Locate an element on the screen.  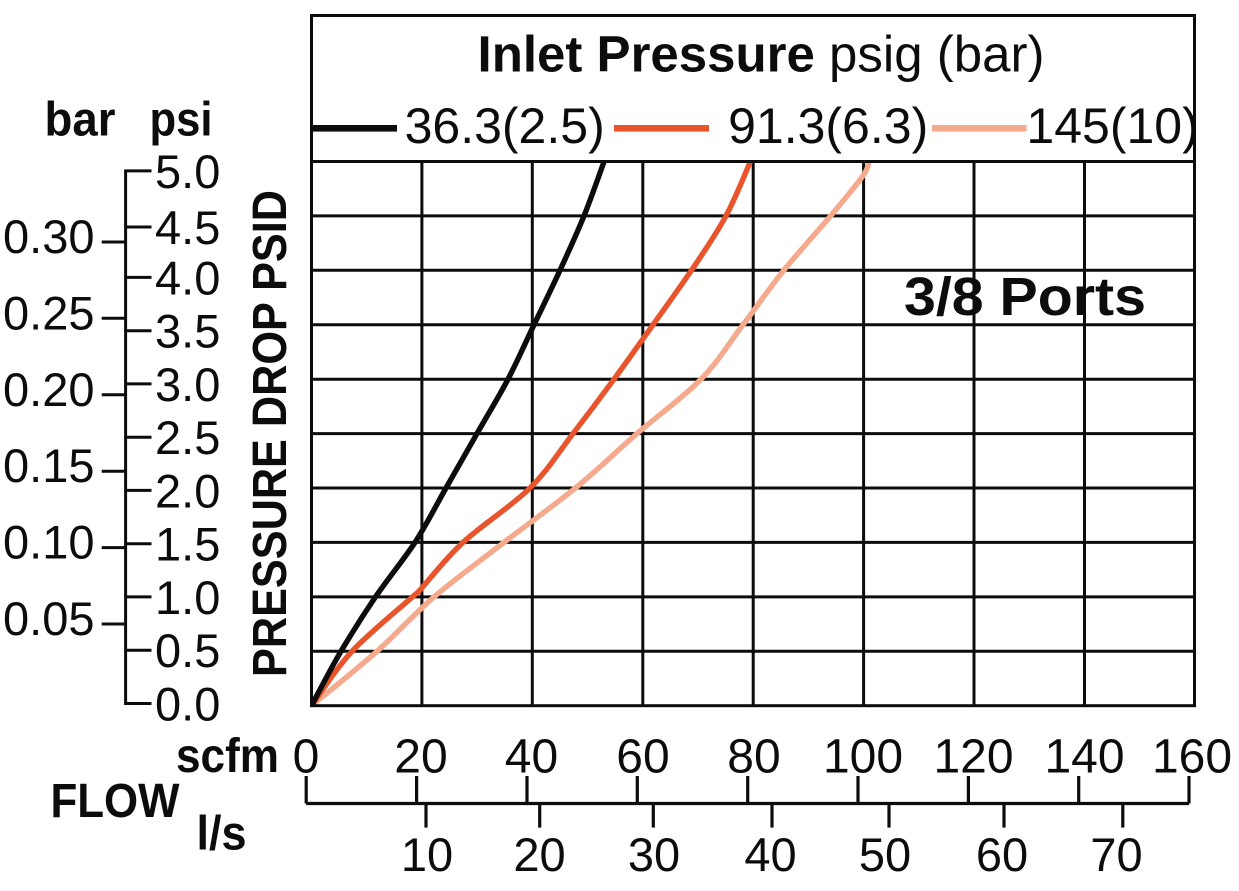
svg-text: 10 is located at coordinates (427, 854).